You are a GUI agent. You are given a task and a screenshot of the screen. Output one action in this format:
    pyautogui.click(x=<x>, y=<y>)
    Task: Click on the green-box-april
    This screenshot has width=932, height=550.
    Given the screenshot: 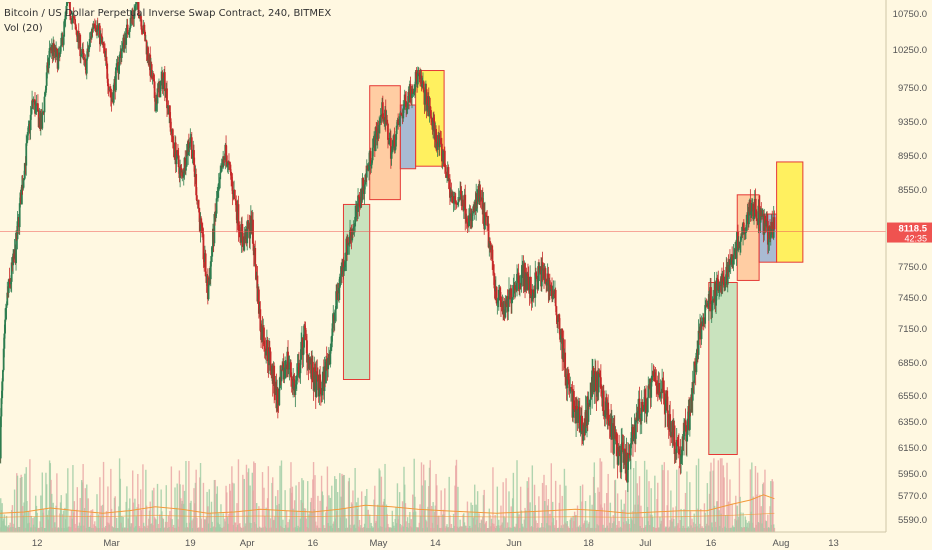 What is the action you would take?
    pyautogui.click(x=356, y=291)
    